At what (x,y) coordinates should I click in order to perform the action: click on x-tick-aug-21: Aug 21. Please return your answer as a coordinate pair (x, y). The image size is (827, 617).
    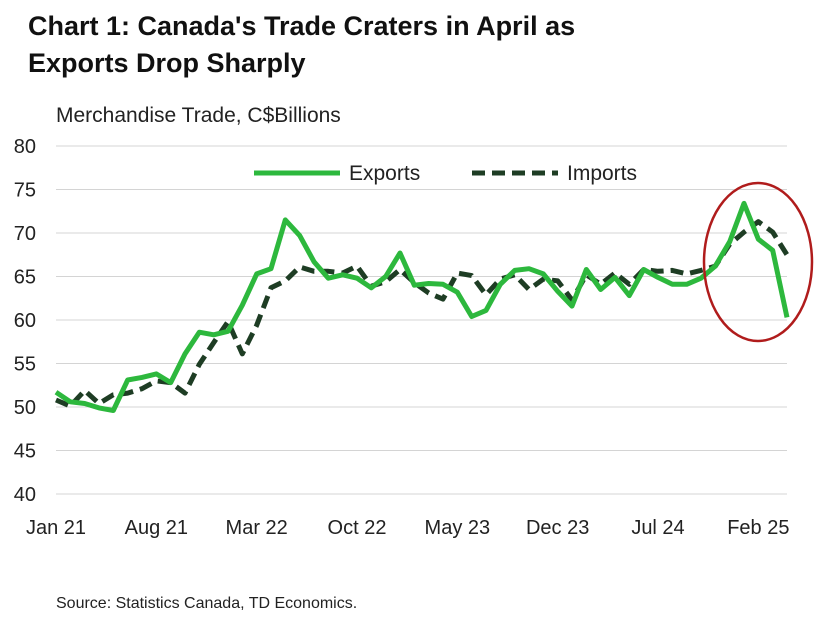
    Looking at the image, I should click on (156, 528).